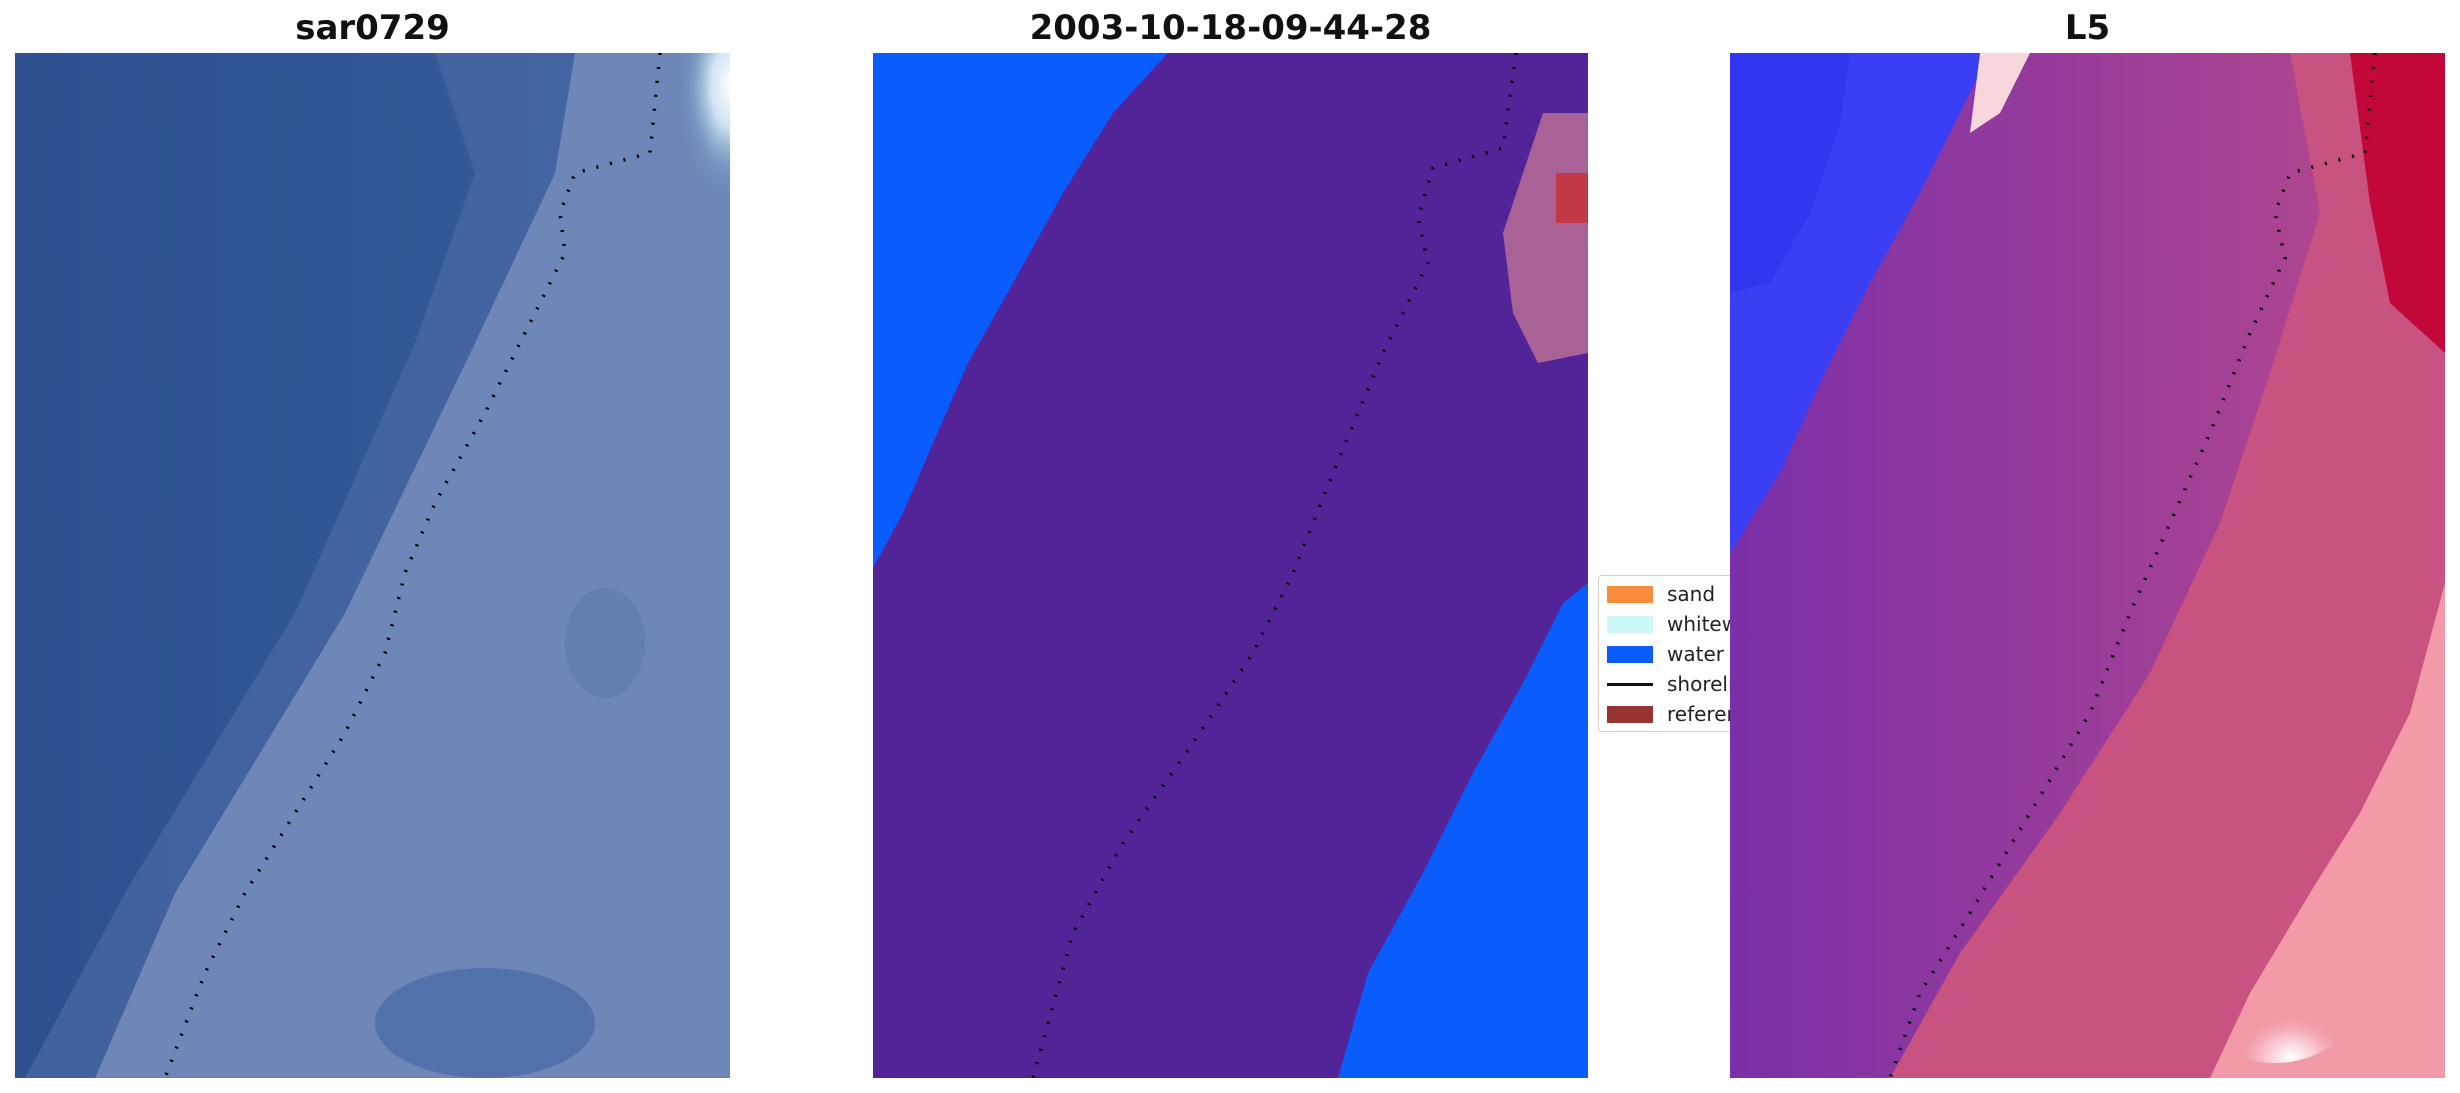 The image size is (2460, 1093). What do you see at coordinates (372, 28) in the screenshot?
I see `panel-title-rgb: sar0729` at bounding box center [372, 28].